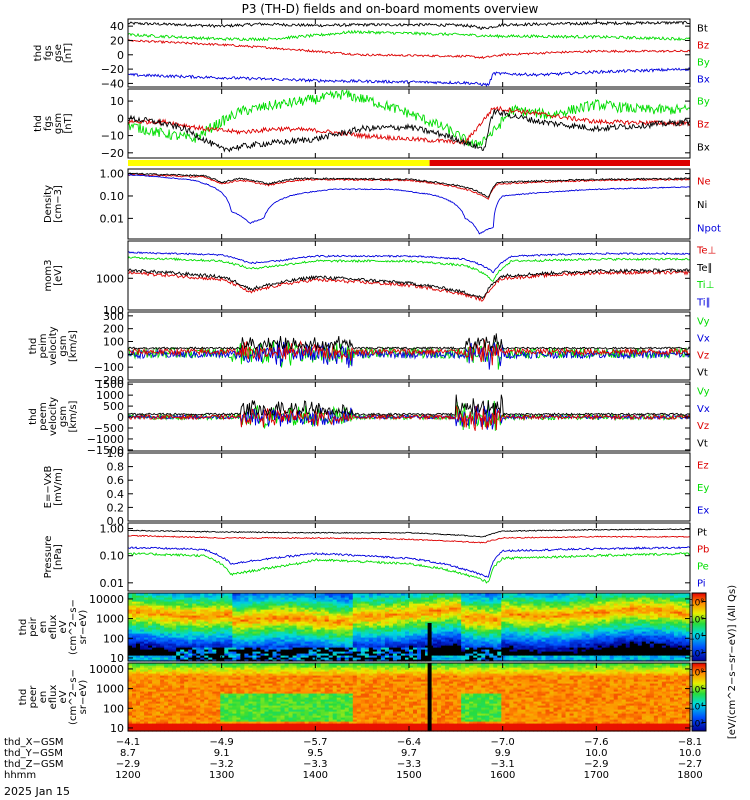 Image resolution: width=750 pixels, height=800 pixels. Describe the element at coordinates (105, 439) in the screenshot. I see `y-tick-label: −1000` at that location.